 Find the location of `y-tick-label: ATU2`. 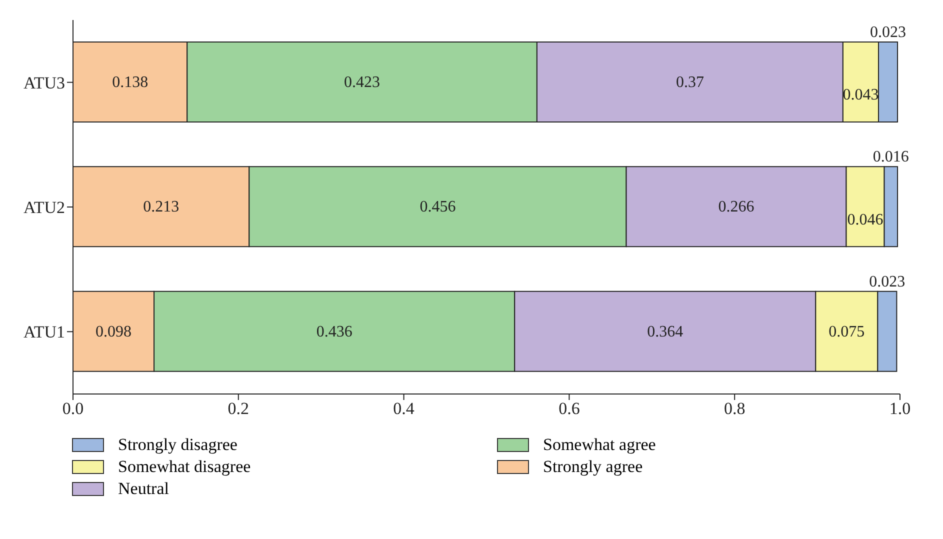

y-tick-label: ATU2 is located at coordinates (44, 208).